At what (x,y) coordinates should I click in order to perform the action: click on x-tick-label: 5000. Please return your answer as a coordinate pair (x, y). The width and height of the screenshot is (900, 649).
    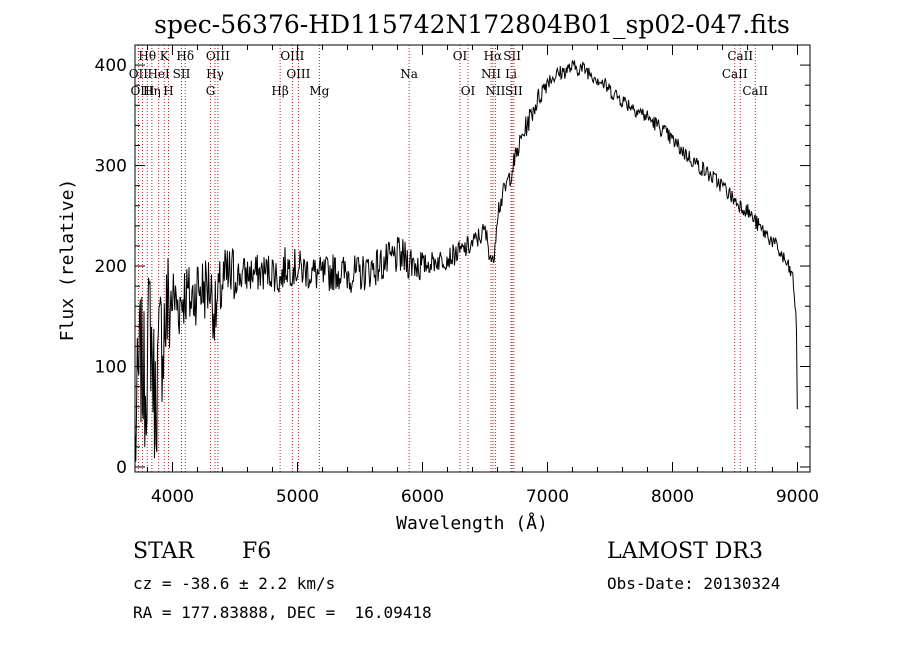
    Looking at the image, I should click on (297, 497).